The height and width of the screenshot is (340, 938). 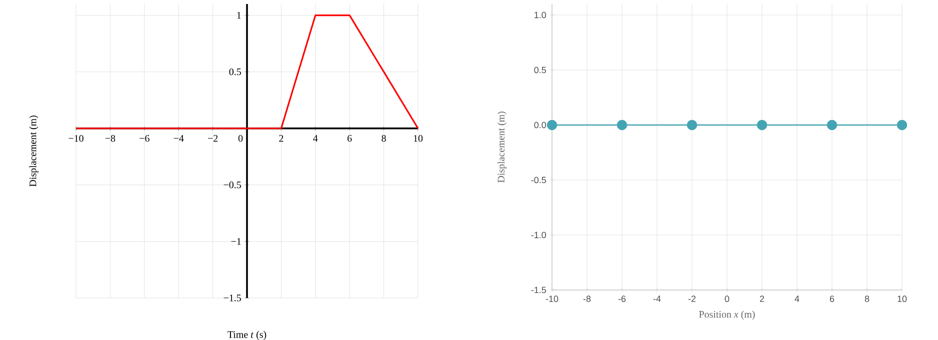 What do you see at coordinates (587, 299) in the screenshot?
I see `x-tick-label: -8` at bounding box center [587, 299].